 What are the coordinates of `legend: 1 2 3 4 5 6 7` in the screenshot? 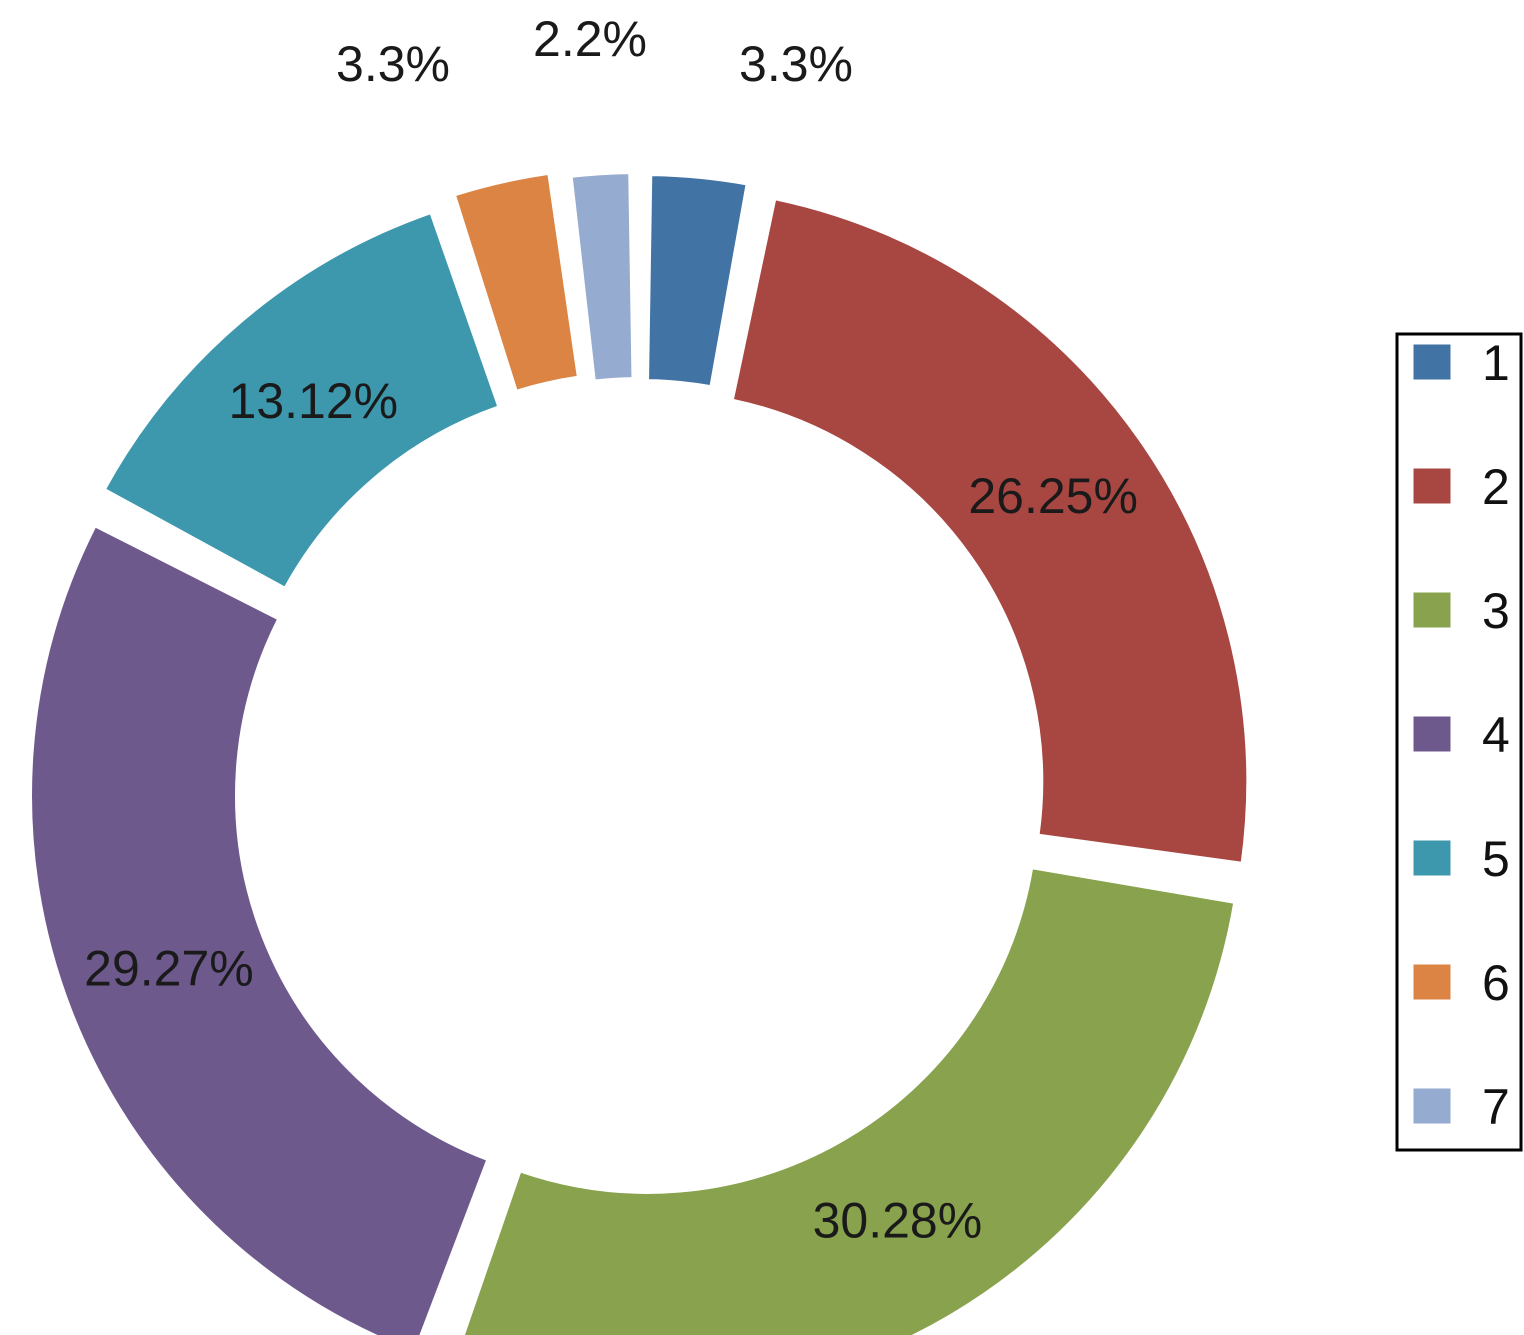 It's located at (1459, 742).